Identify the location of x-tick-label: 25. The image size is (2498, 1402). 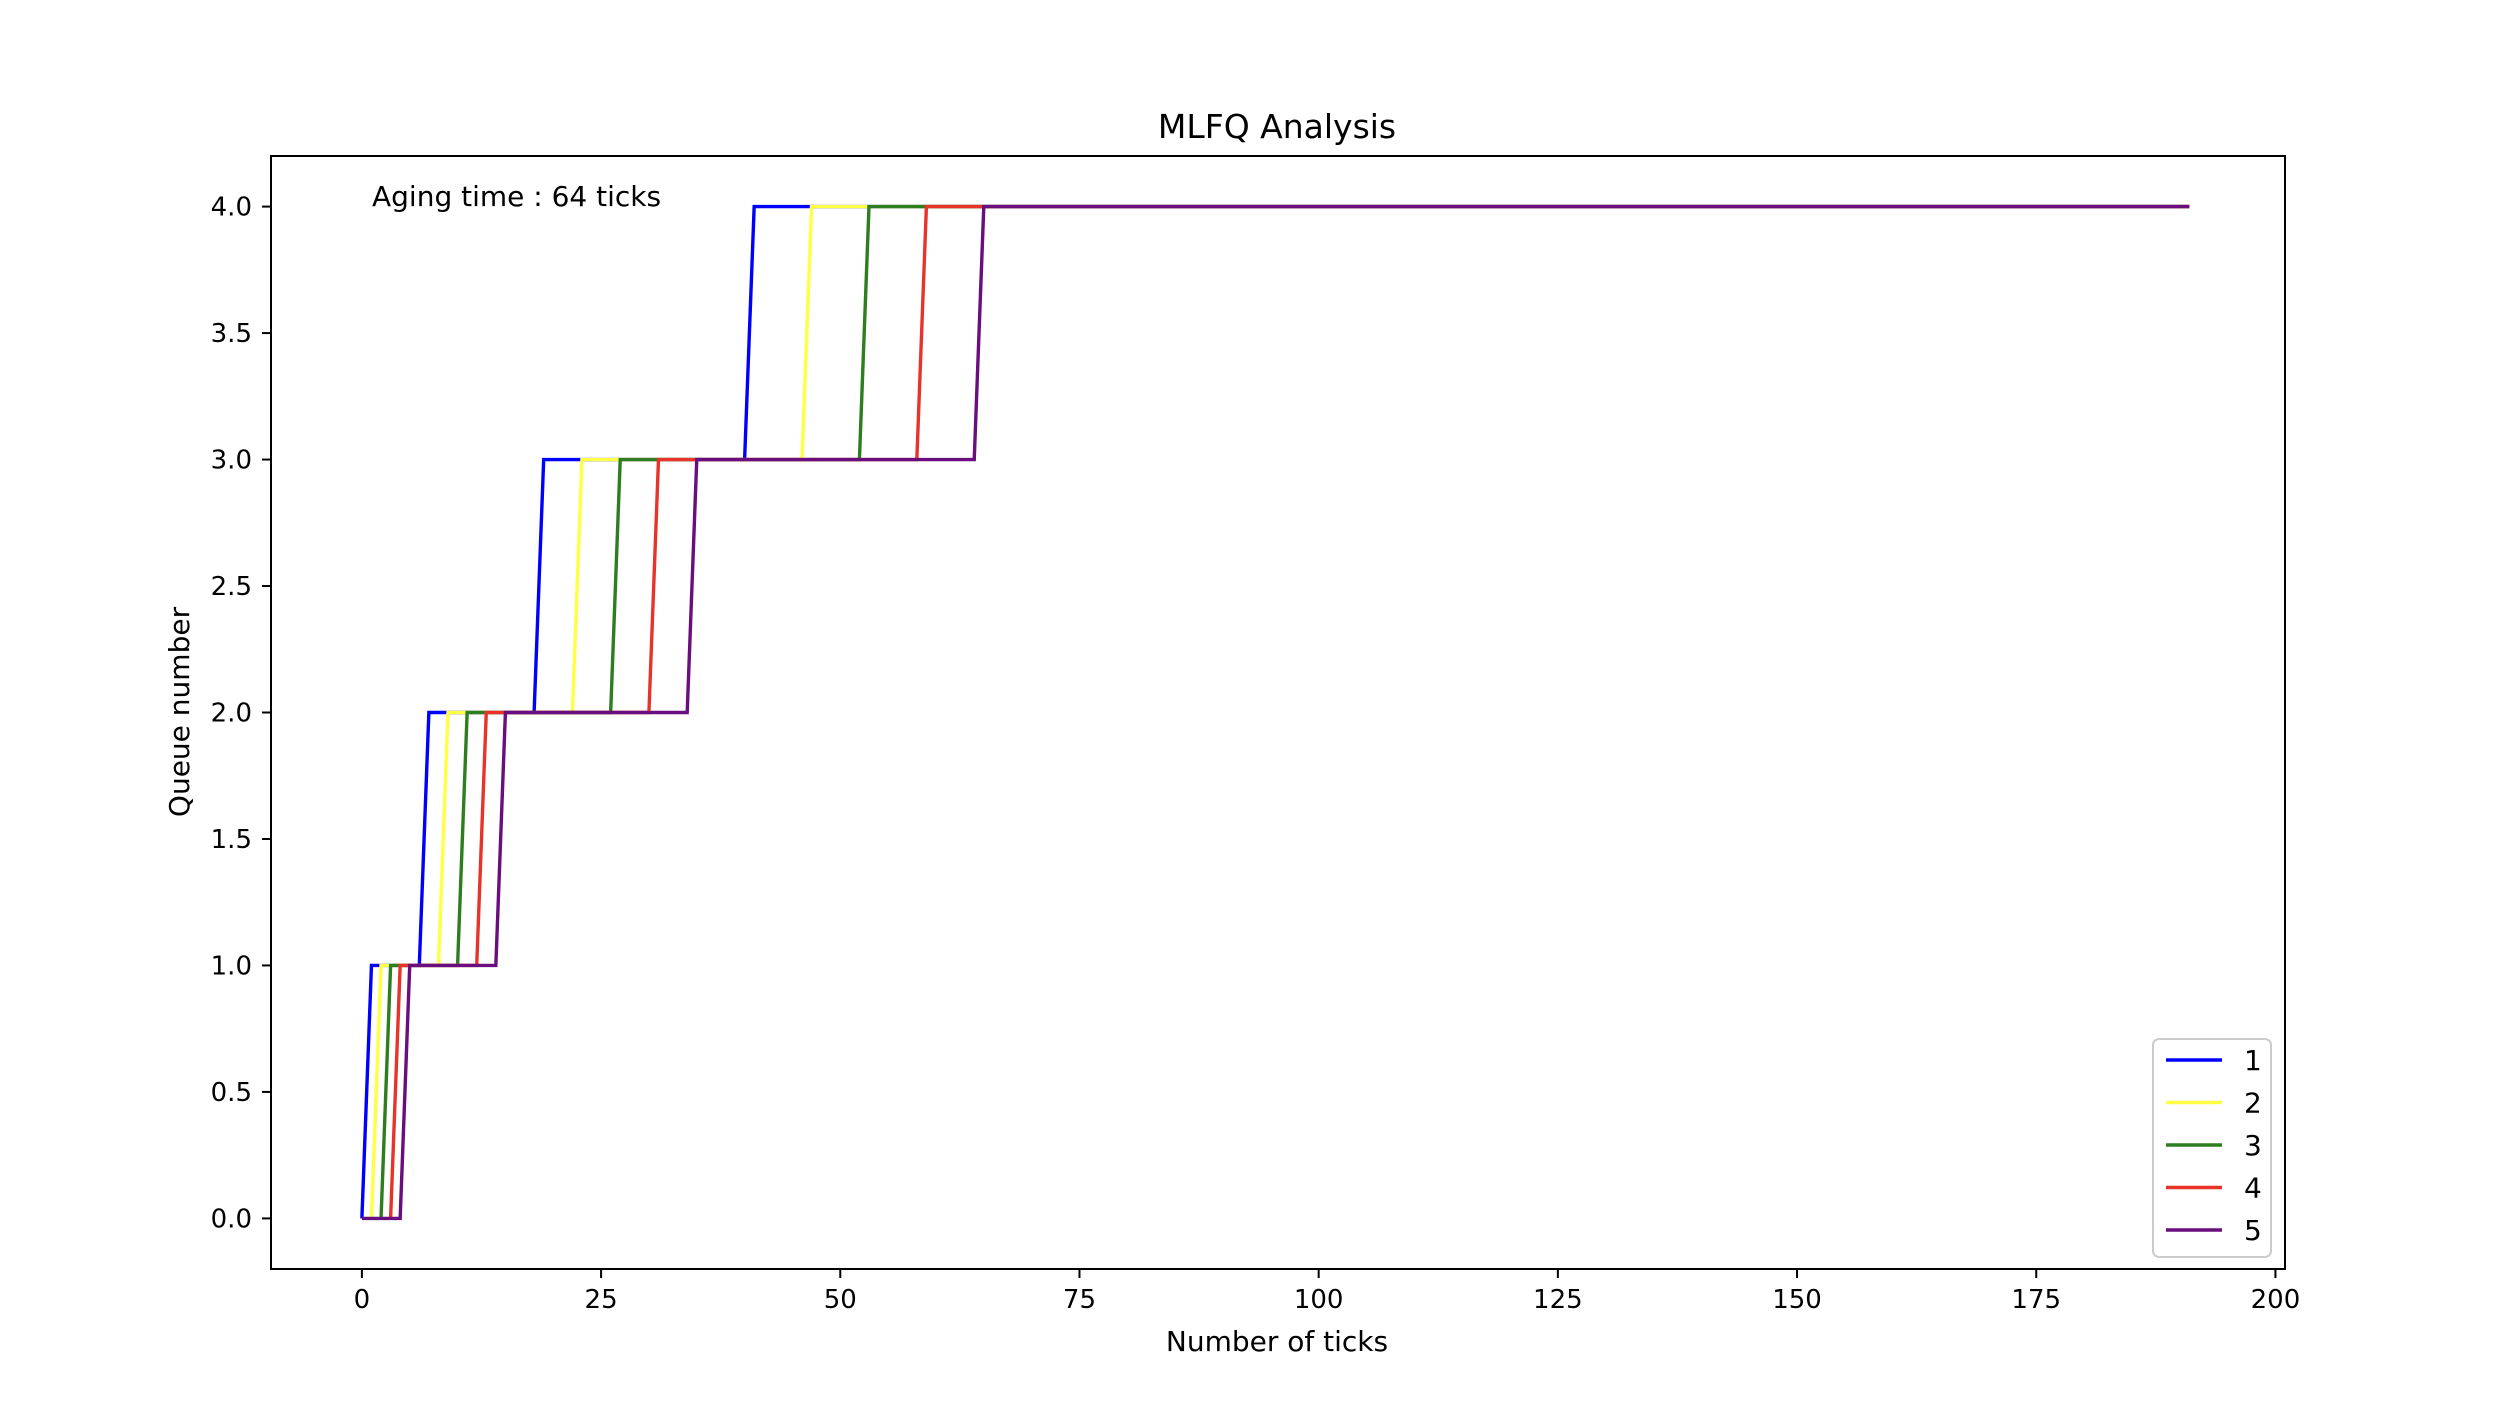
(601, 1300).